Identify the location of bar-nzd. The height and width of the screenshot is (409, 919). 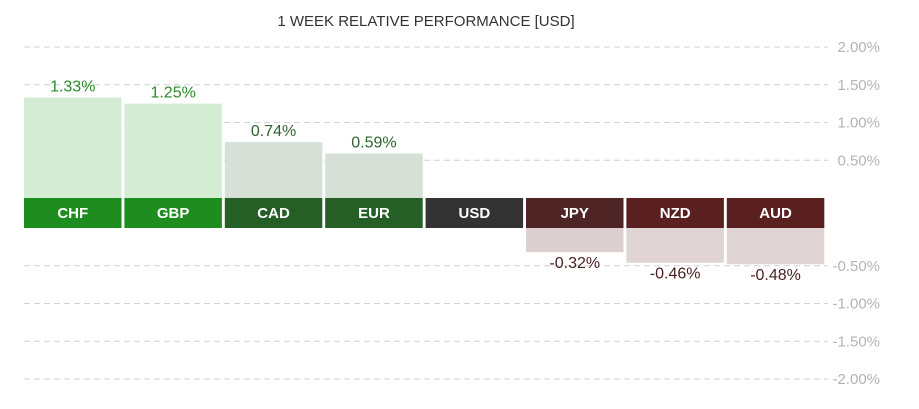
(675, 245).